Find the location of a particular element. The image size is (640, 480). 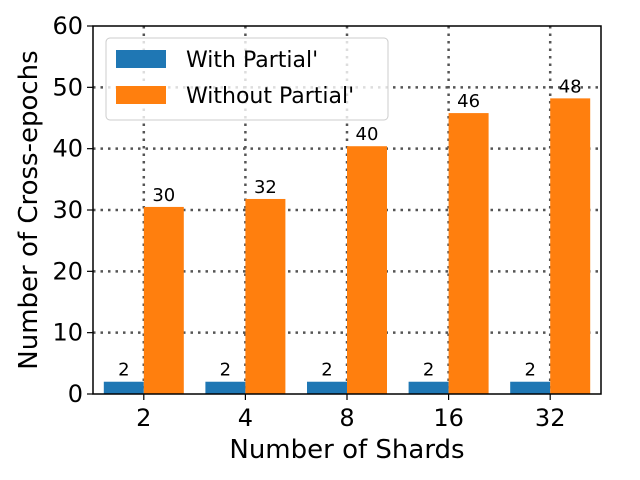

legend: With Partial' Without Partial' is located at coordinates (247, 79).